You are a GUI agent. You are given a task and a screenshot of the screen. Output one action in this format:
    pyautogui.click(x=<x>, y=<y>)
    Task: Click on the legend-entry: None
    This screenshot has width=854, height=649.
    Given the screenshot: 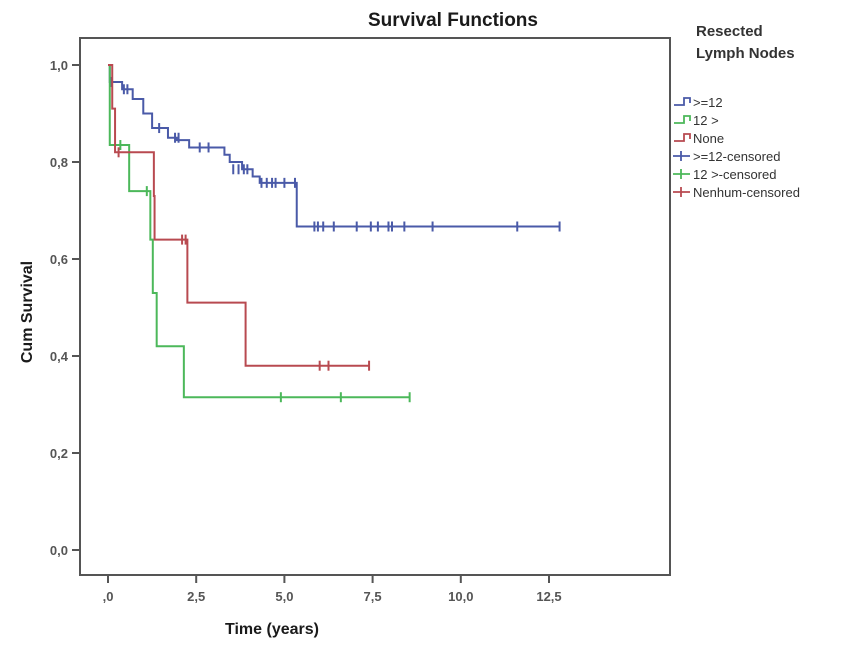 What is the action you would take?
    pyautogui.click(x=699, y=138)
    